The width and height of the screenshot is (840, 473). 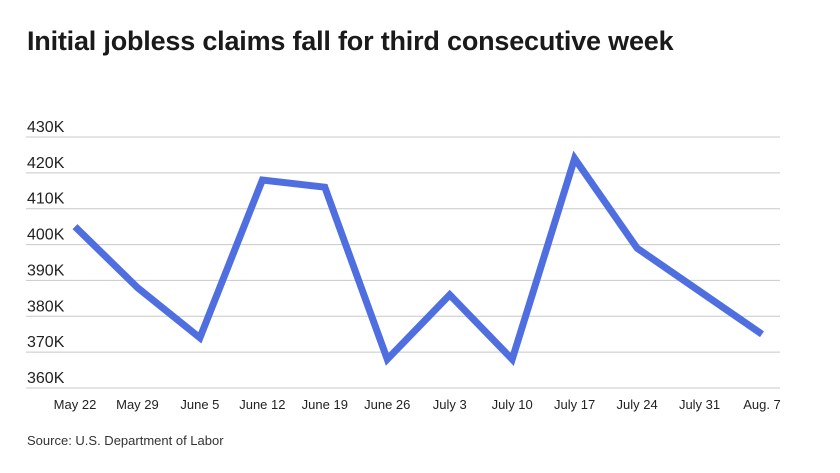 What do you see at coordinates (574, 404) in the screenshot?
I see `x-tick-label: July 17` at bounding box center [574, 404].